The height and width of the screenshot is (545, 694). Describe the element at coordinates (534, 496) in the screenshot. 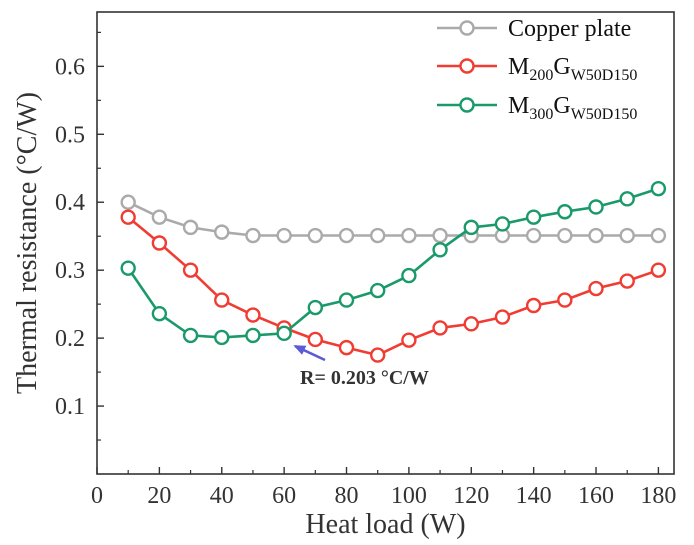

I see `x-tick-label: 140` at that location.